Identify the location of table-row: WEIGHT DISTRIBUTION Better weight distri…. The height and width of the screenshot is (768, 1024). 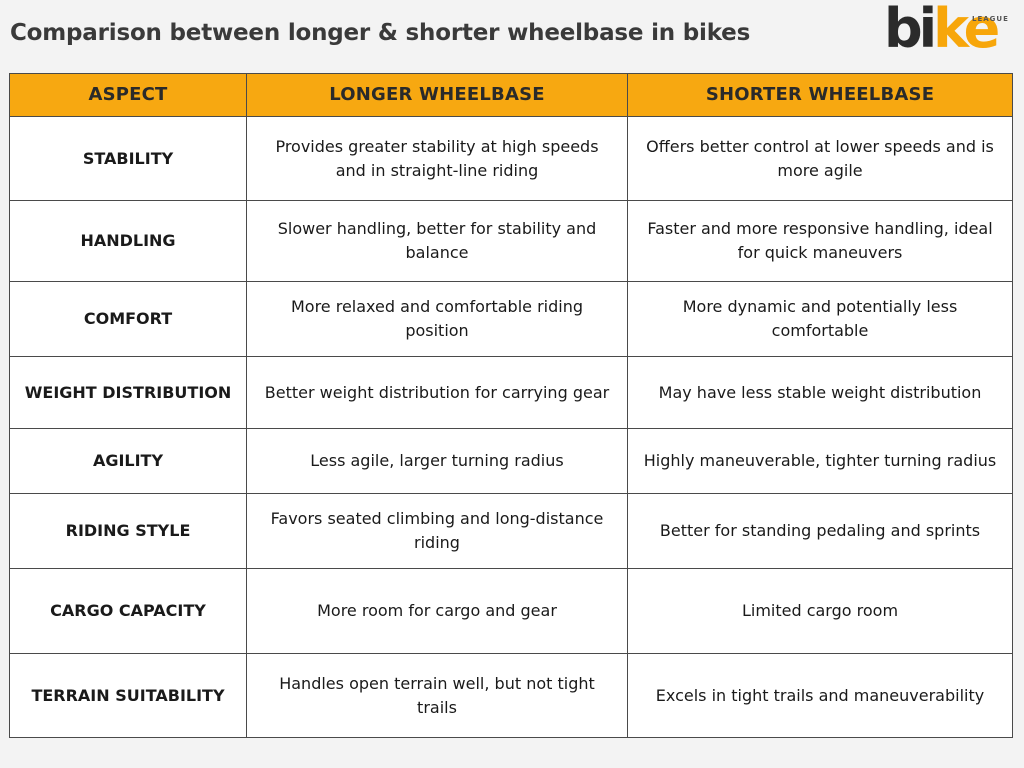
(511, 392).